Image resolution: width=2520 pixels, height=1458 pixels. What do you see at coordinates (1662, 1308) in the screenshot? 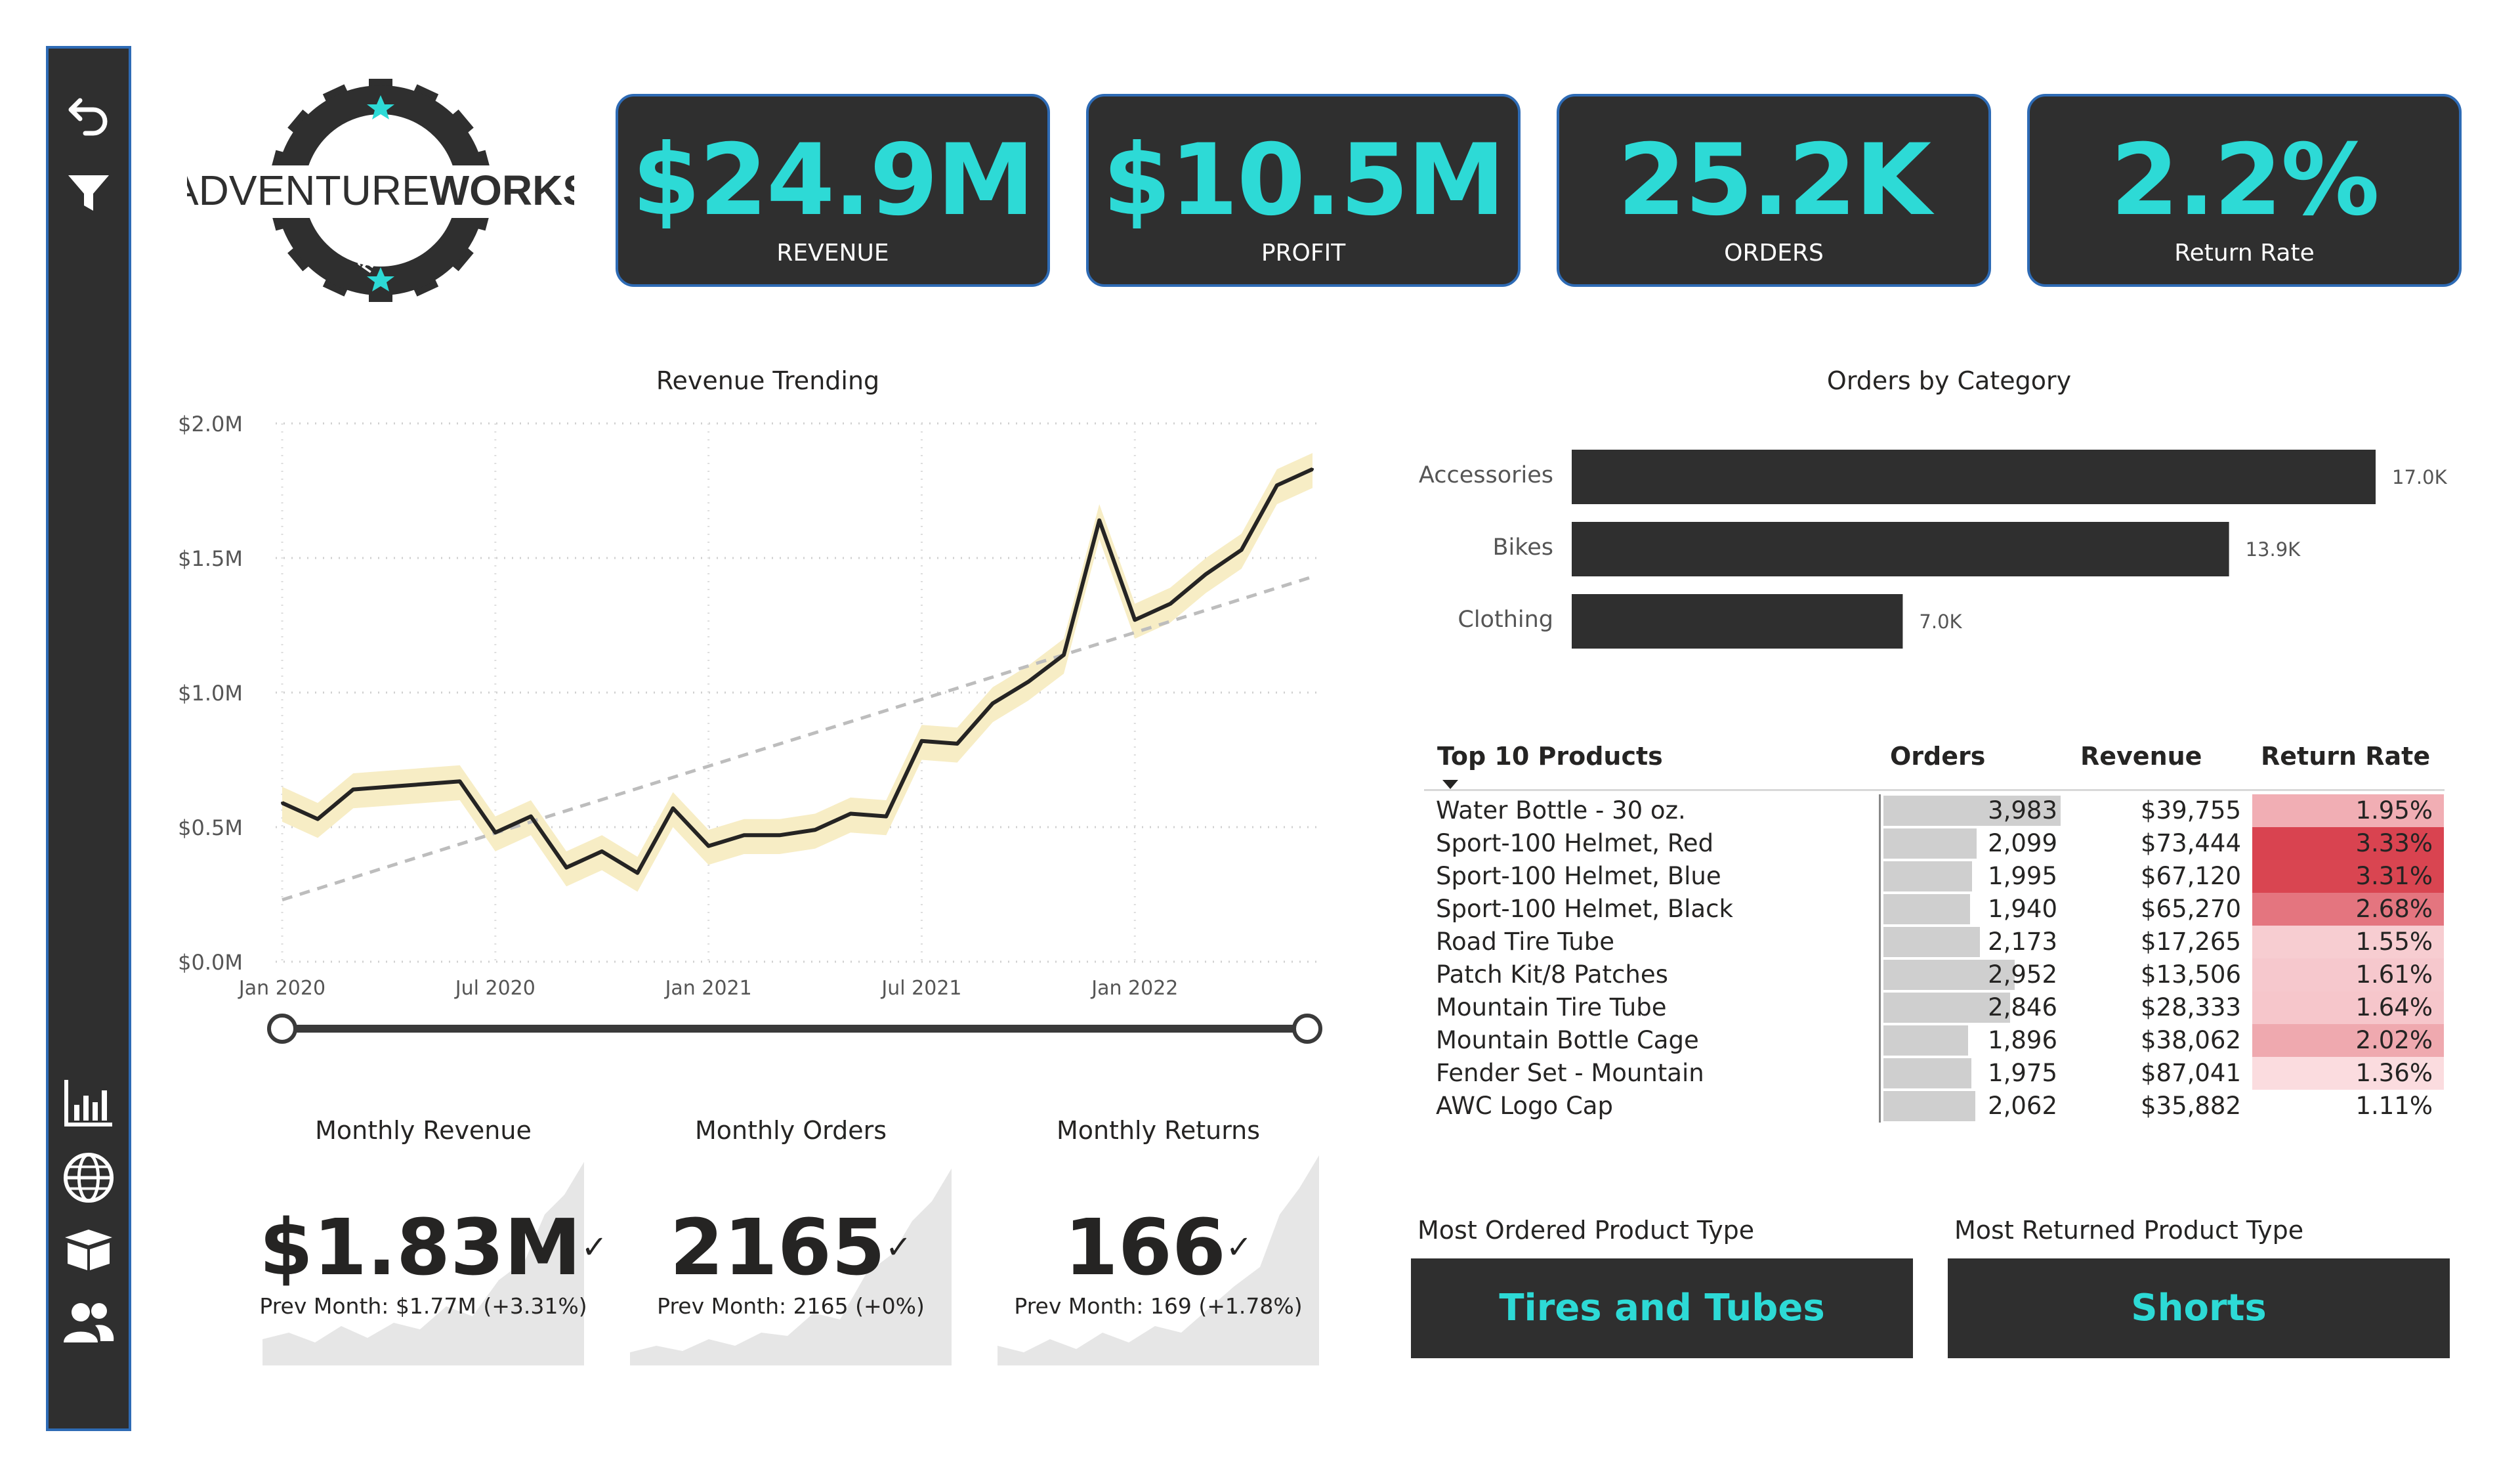
I see `most-ordered-card: Tires and Tubes` at bounding box center [1662, 1308].